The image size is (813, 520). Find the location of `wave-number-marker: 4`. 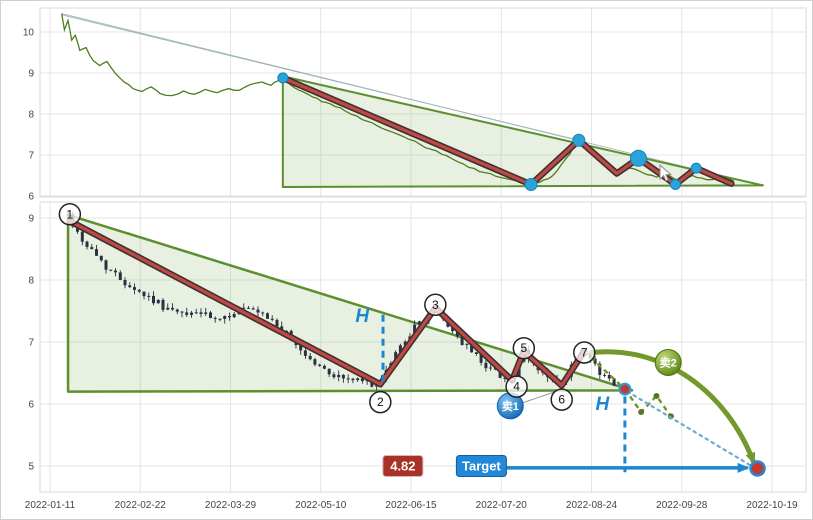

wave-number-marker: 4 is located at coordinates (516, 386).